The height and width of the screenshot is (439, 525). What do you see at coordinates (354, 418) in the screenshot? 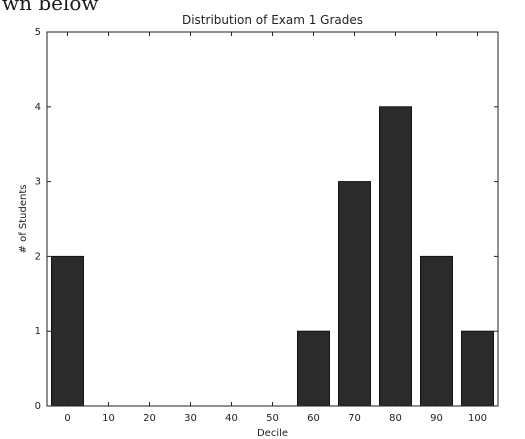
I see `x-tick-label: 70` at bounding box center [354, 418].